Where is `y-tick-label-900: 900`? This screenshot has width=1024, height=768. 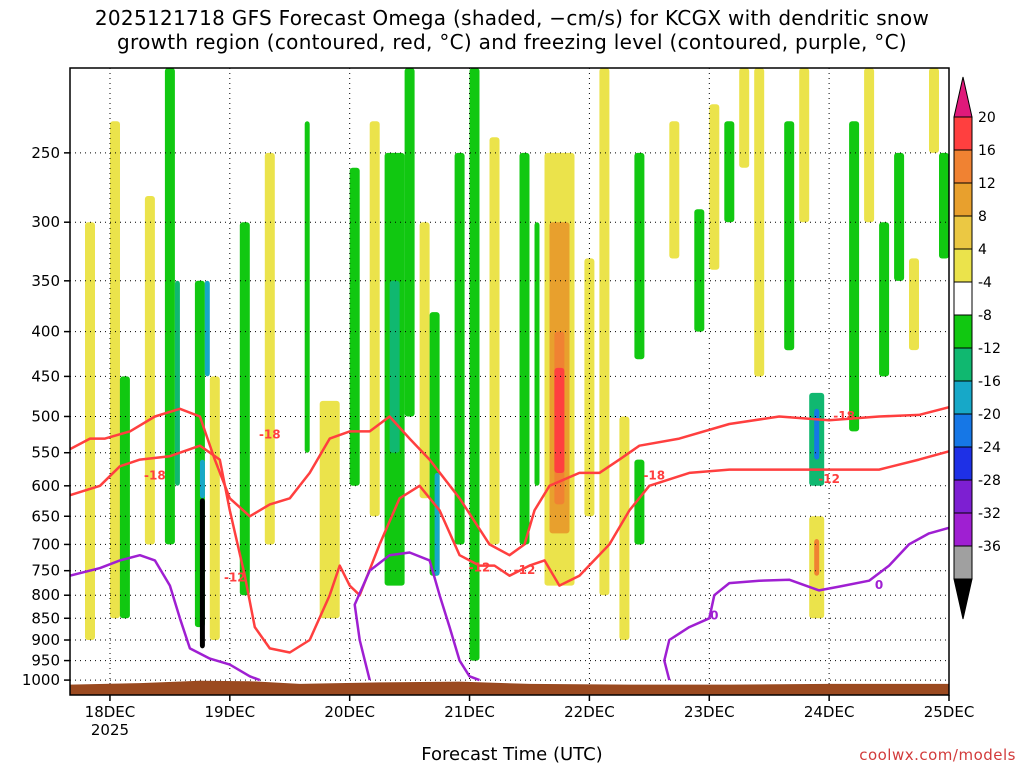
y-tick-label-900: 900 is located at coordinates (45, 640).